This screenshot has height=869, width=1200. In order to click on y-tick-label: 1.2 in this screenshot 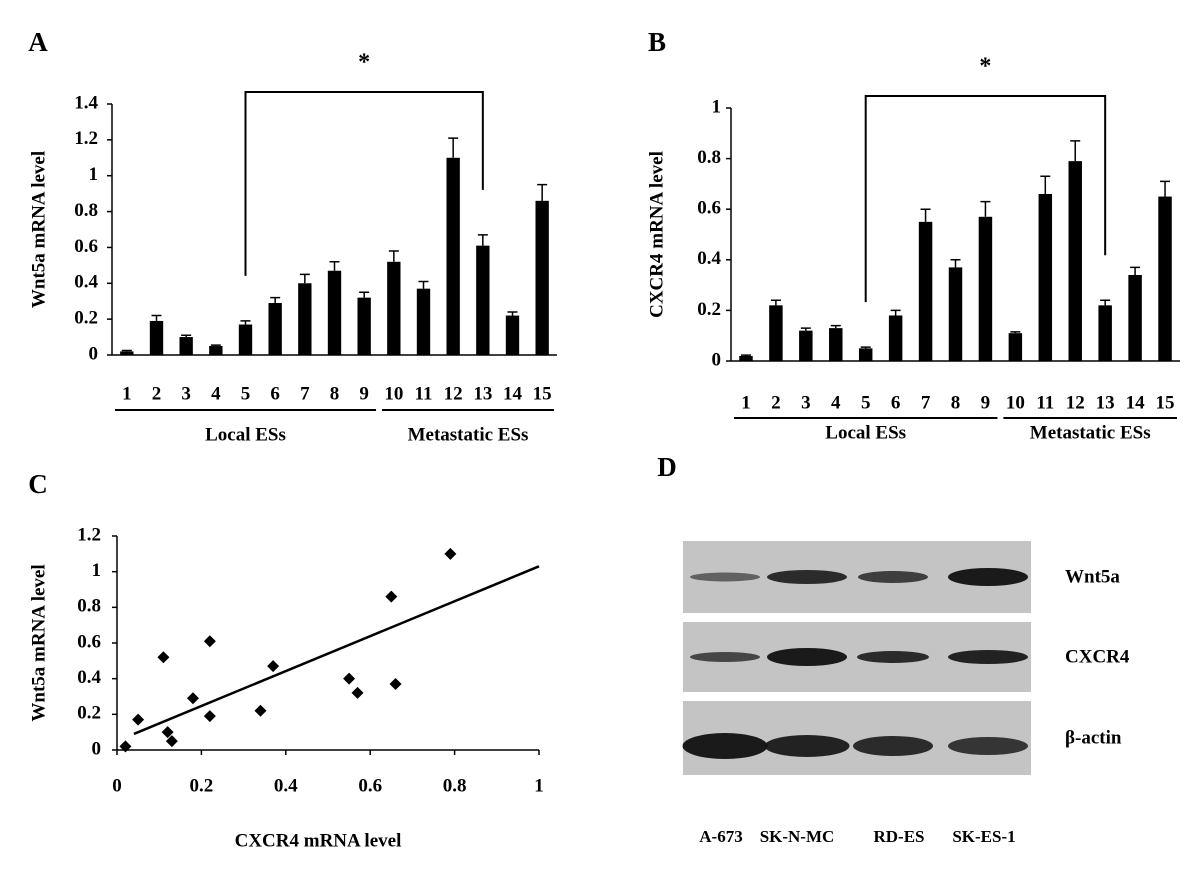, I will do `click(89, 534)`.